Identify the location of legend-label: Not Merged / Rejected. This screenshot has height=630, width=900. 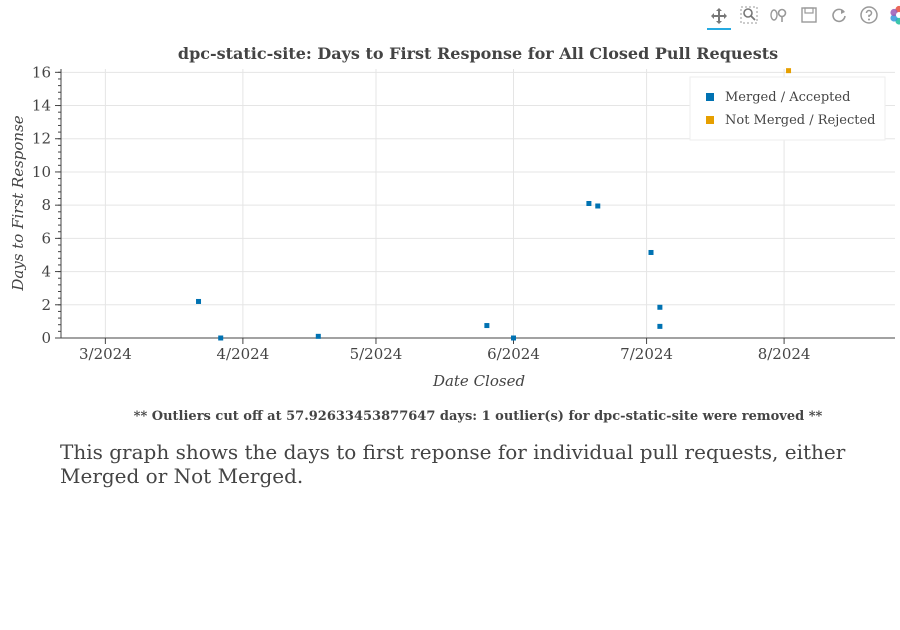
(800, 120).